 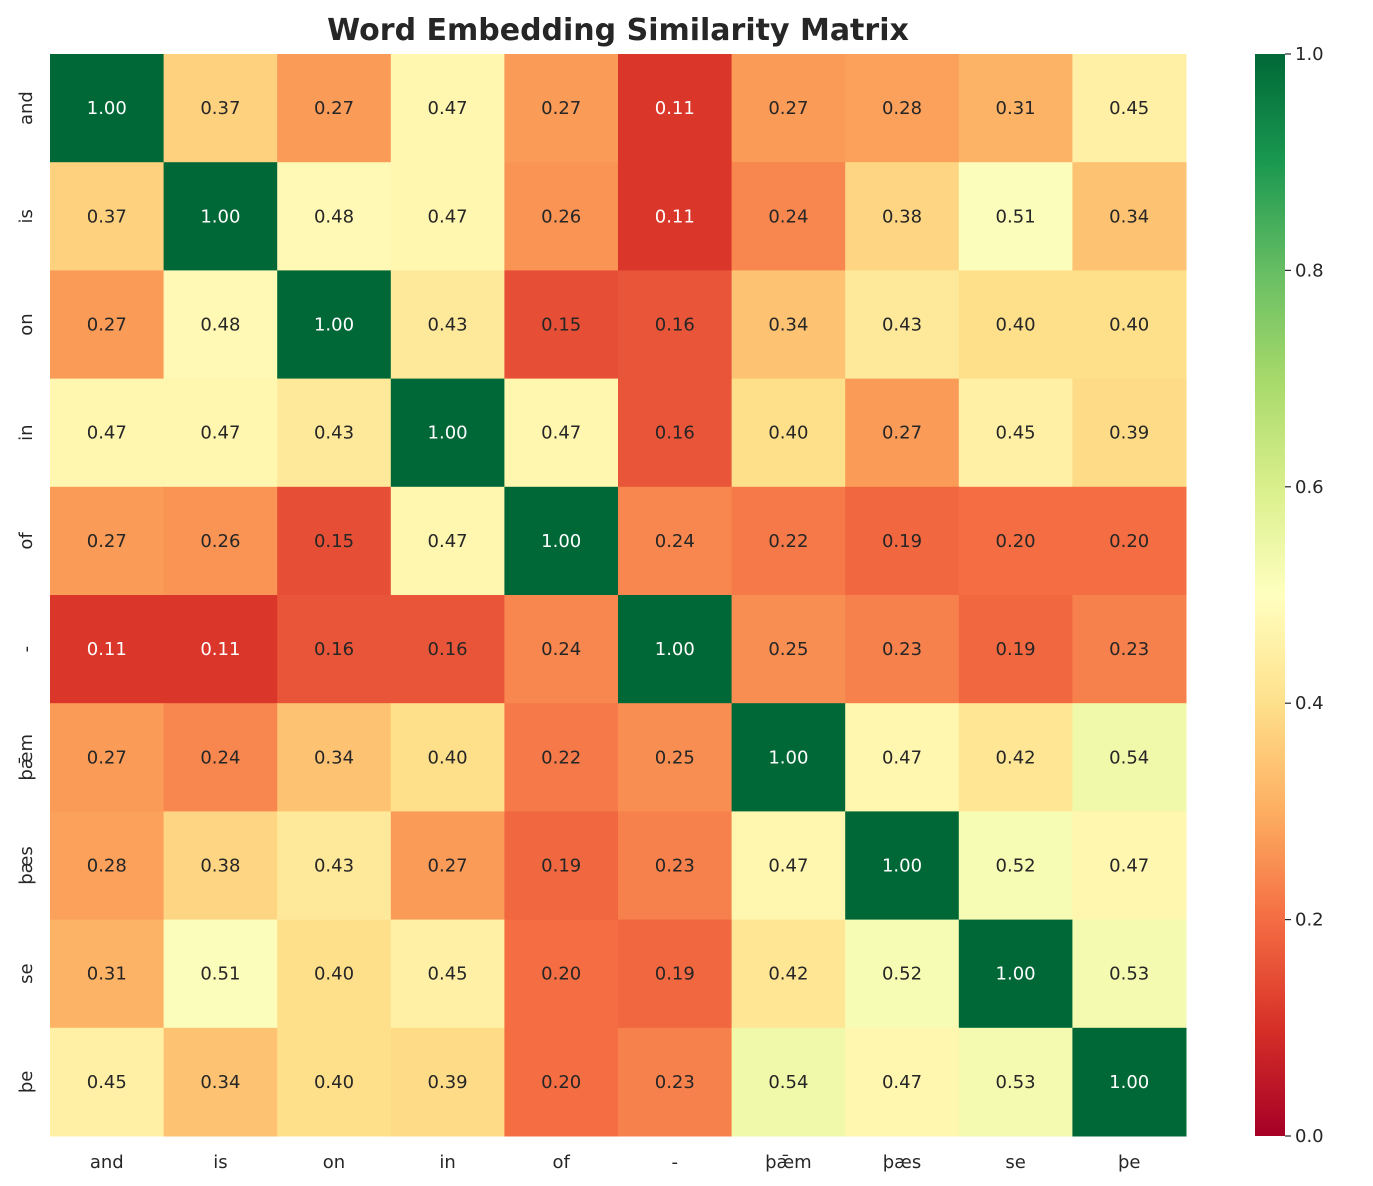 I want to click on colorbar-tick-label: 0.8, so click(x=1309, y=270).